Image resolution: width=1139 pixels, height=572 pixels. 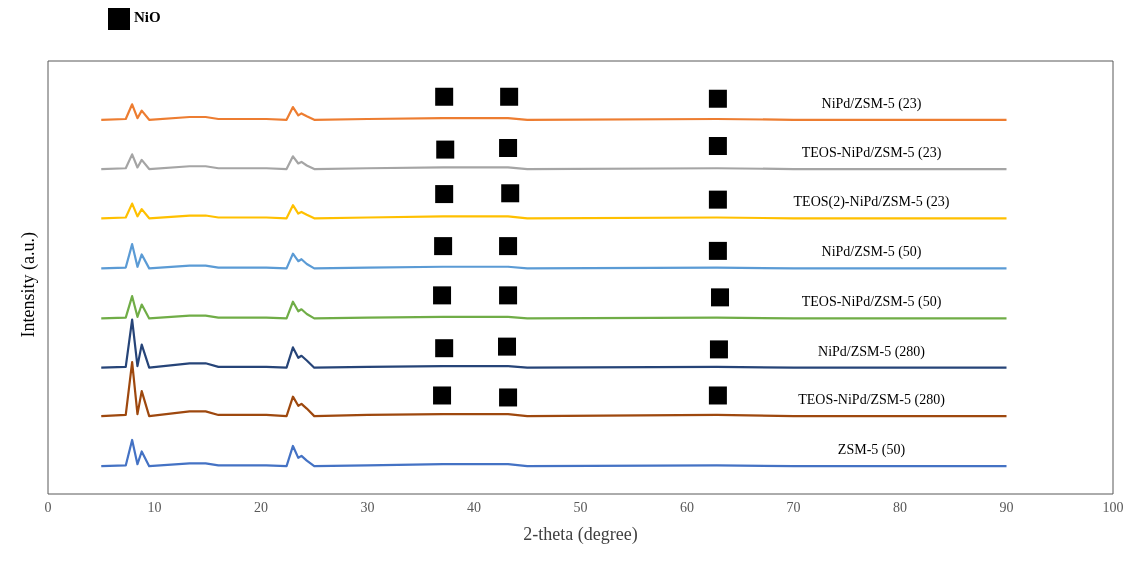 What do you see at coordinates (154, 507) in the screenshot?
I see `x-tick-label: 10` at bounding box center [154, 507].